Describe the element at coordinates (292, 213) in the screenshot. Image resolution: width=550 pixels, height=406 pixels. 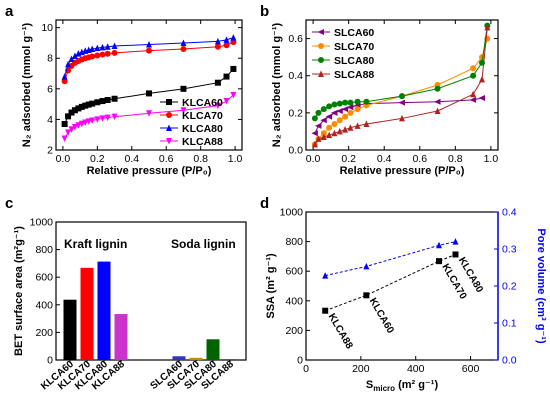
I see `y-tick-label: 1000` at that location.